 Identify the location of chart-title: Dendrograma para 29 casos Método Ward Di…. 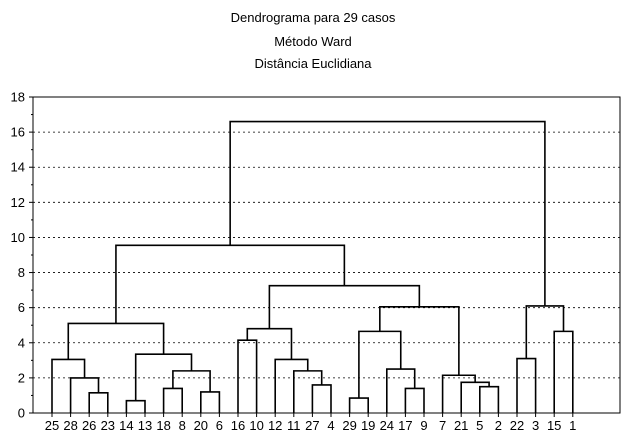
(313, 40).